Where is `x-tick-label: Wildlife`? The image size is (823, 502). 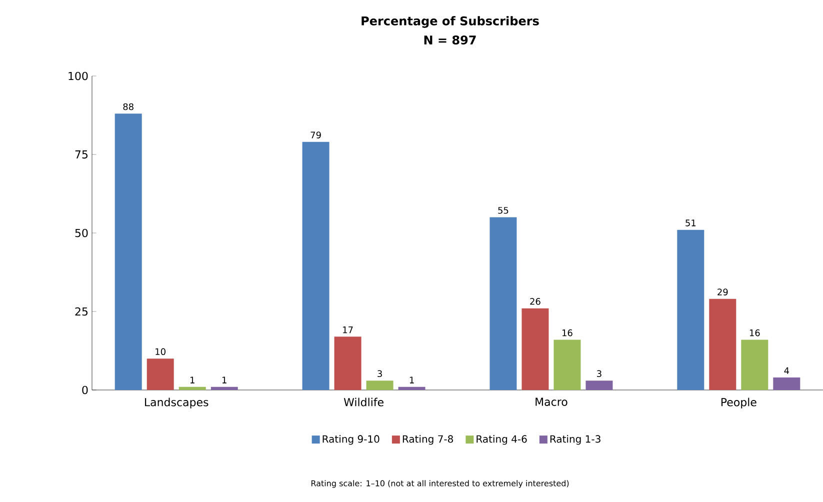
x-tick-label: Wildlife is located at coordinates (364, 402).